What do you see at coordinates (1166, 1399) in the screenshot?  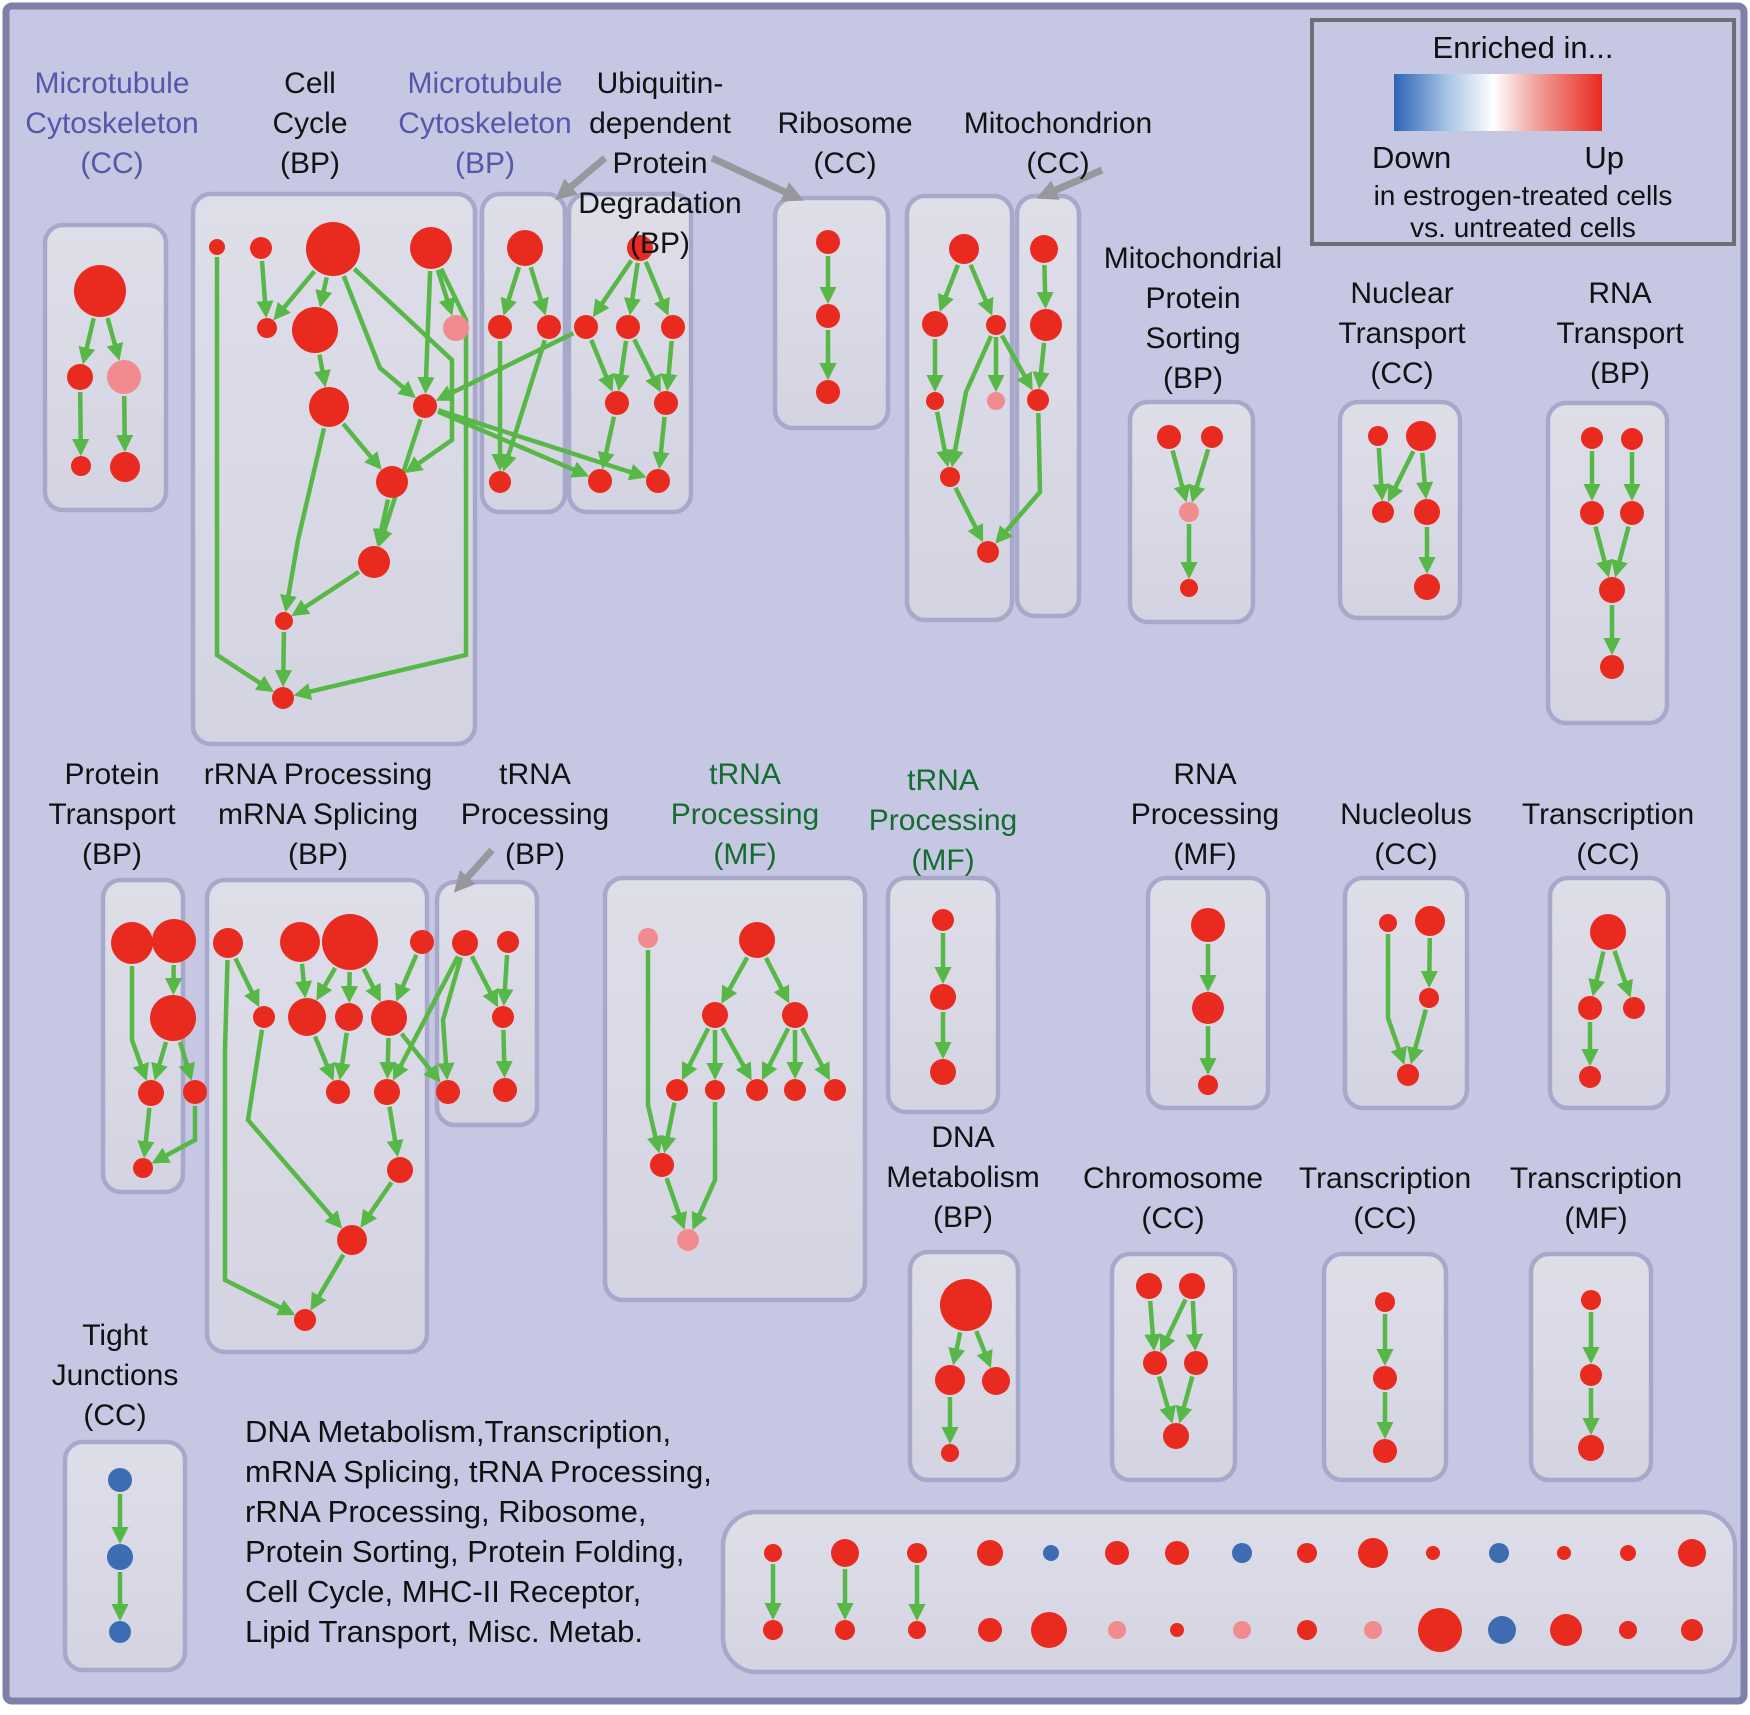 I see `edge-arrow-T3-T5` at bounding box center [1166, 1399].